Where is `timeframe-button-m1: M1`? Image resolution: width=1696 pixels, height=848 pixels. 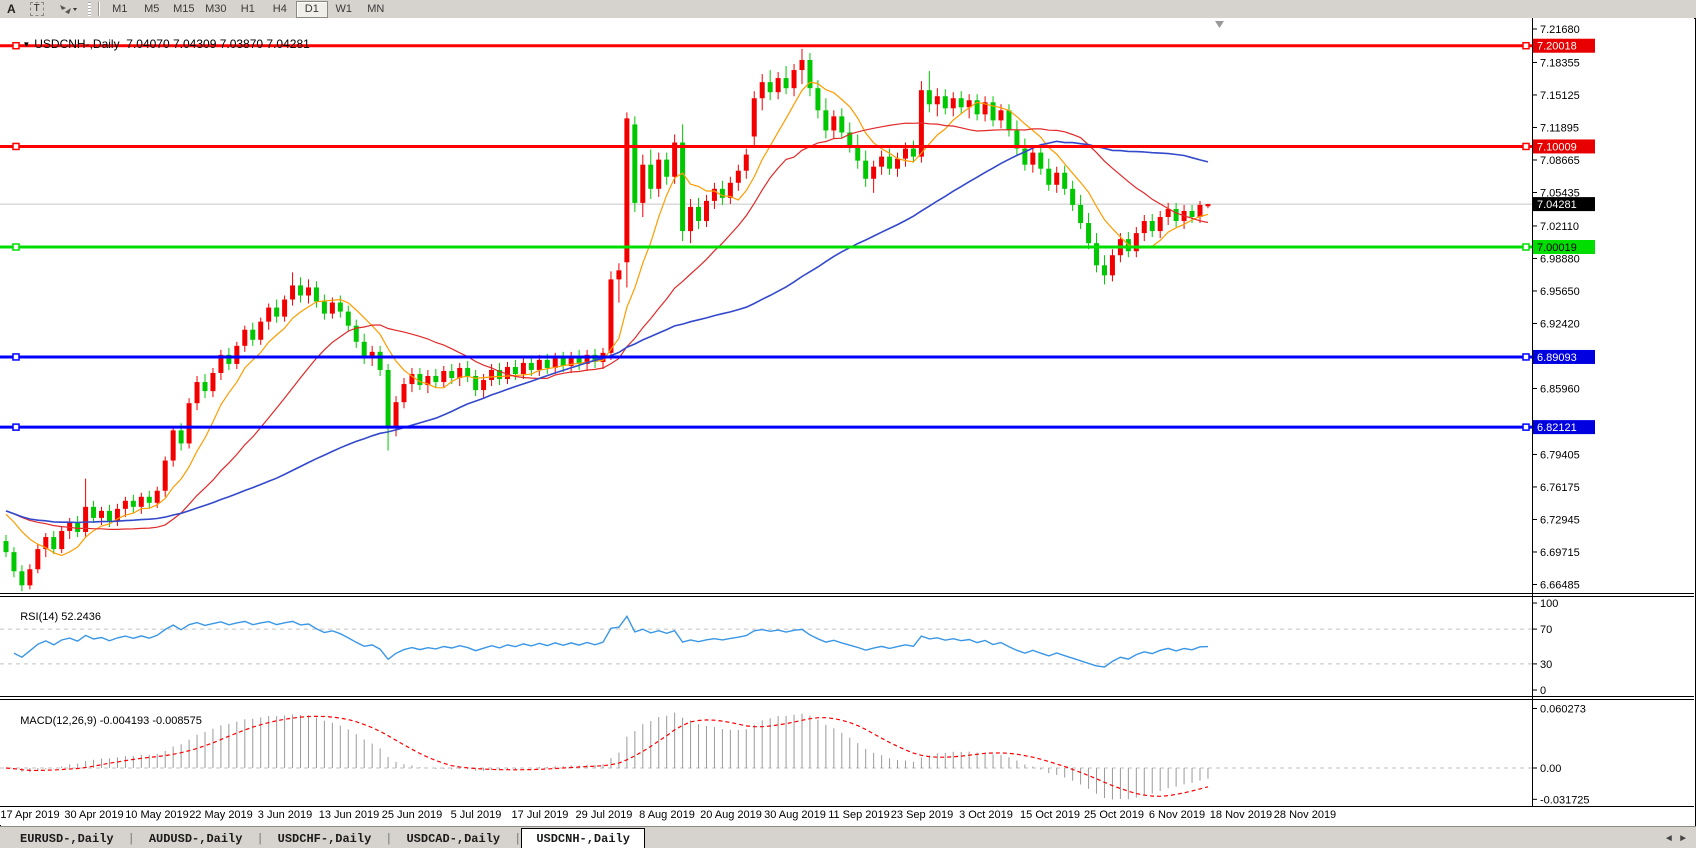
timeframe-button-m1: M1 is located at coordinates (120, 8).